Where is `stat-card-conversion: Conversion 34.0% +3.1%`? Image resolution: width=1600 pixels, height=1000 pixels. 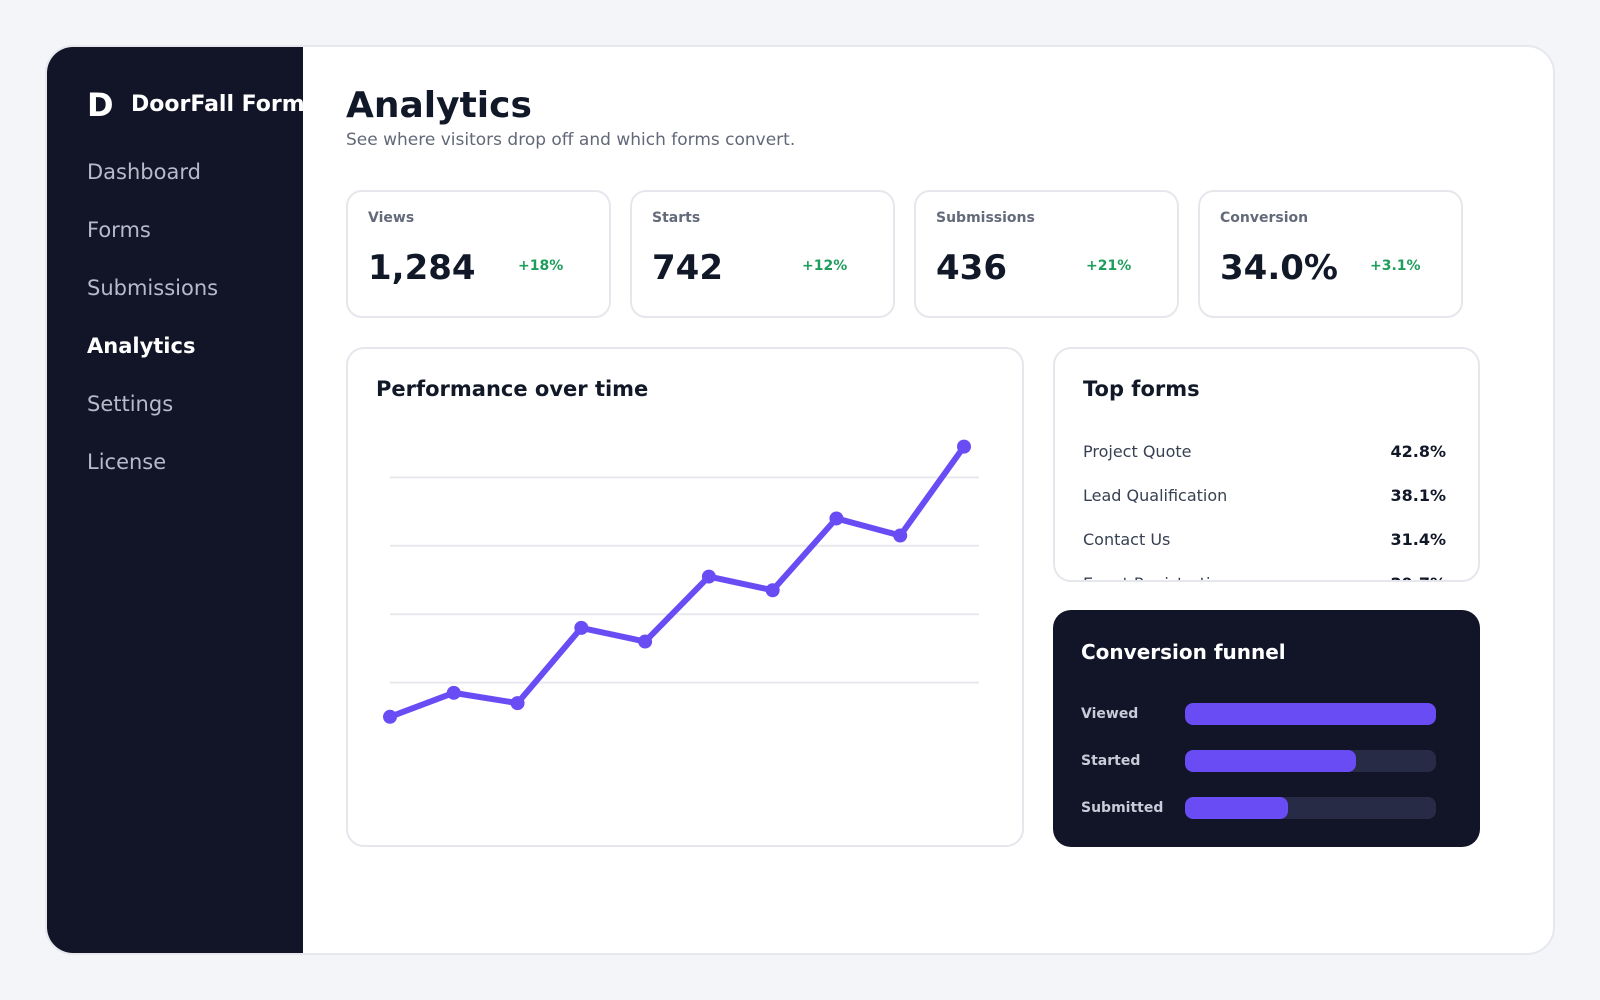
stat-card-conversion: Conversion 34.0% +3.1% is located at coordinates (1330, 254).